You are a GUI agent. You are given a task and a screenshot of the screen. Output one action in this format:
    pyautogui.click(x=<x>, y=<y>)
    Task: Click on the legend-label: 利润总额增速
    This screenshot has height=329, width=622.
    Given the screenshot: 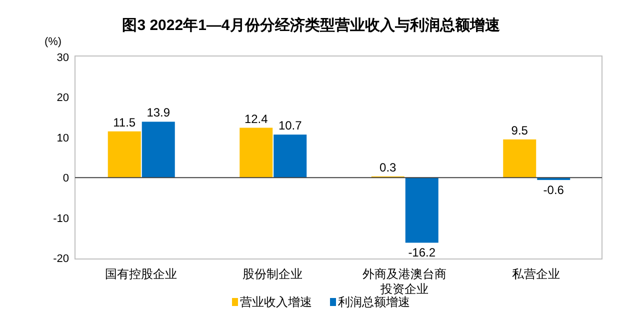 What is the action you would take?
    pyautogui.click(x=374, y=302)
    